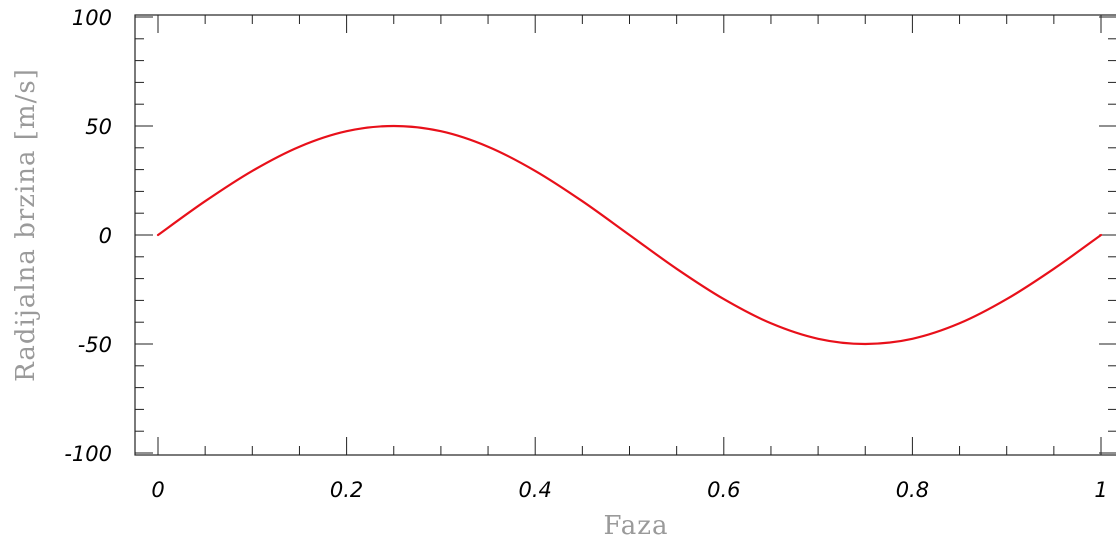 The height and width of the screenshot is (540, 1116). I want to click on x-axis-title: Faza, so click(636, 525).